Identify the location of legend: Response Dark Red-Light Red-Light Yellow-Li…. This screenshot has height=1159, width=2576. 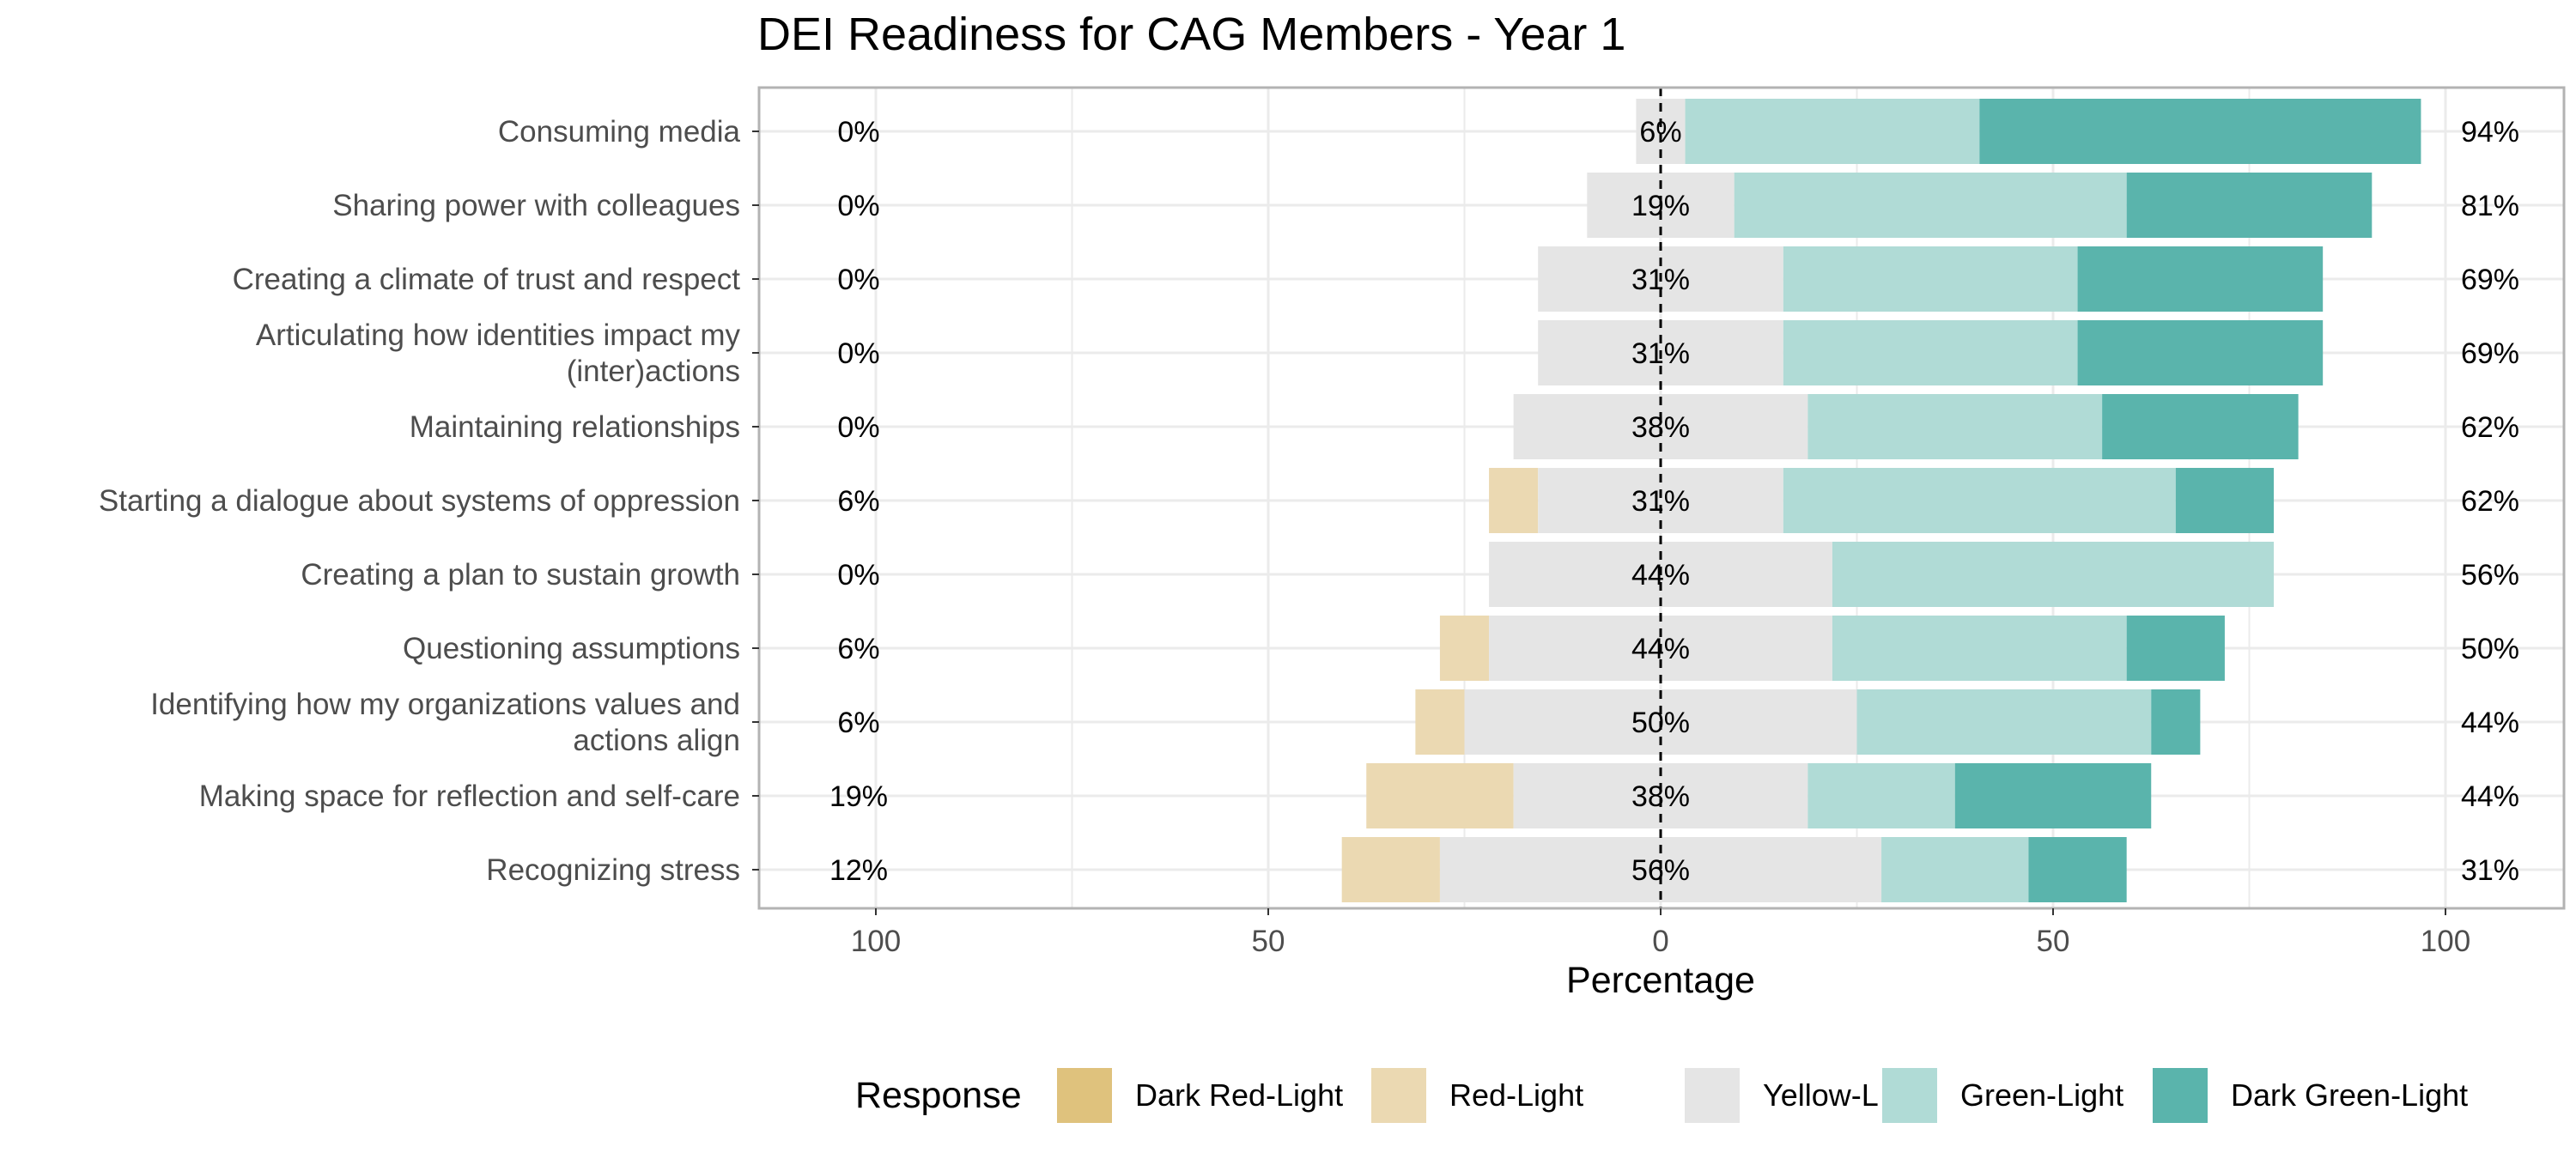
(1661, 1096).